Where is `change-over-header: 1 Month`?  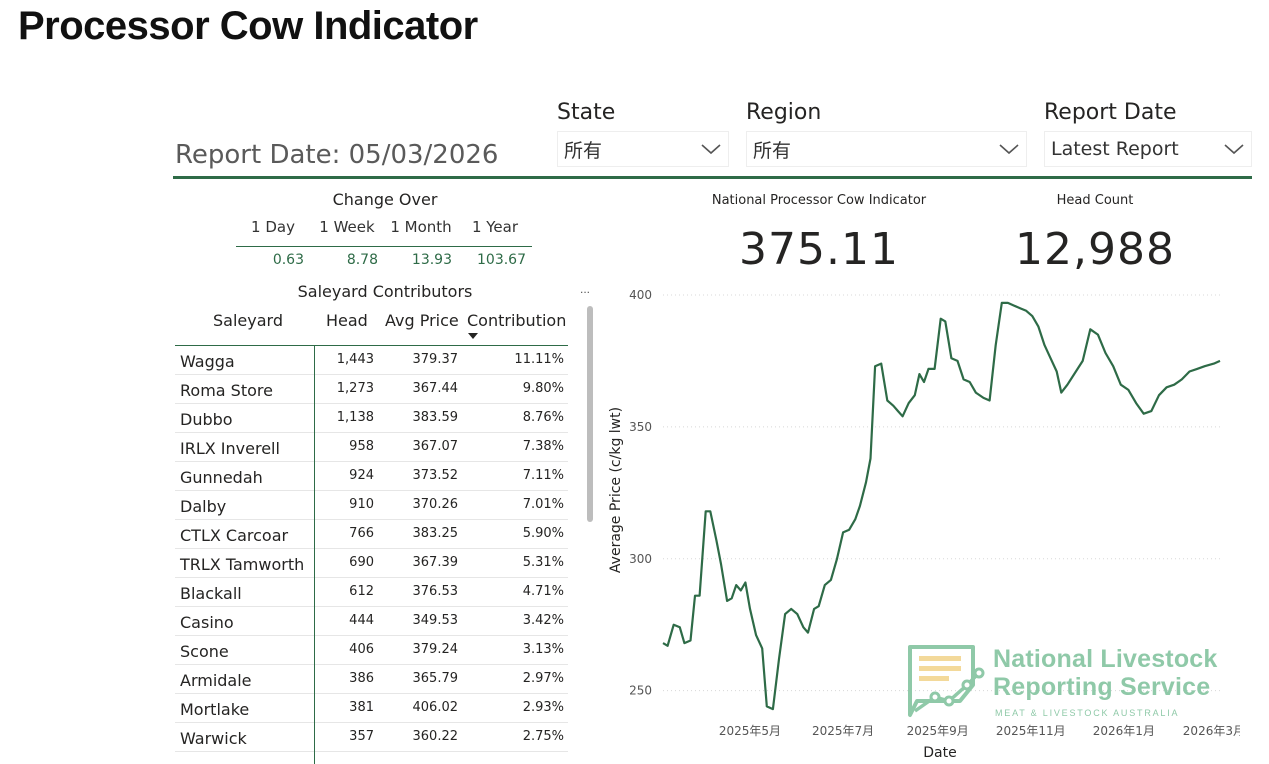
change-over-header: 1 Month is located at coordinates (421, 227).